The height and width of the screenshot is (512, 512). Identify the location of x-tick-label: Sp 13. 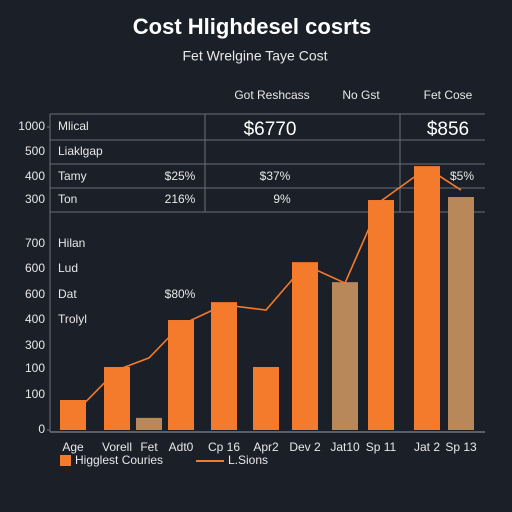
(461, 447).